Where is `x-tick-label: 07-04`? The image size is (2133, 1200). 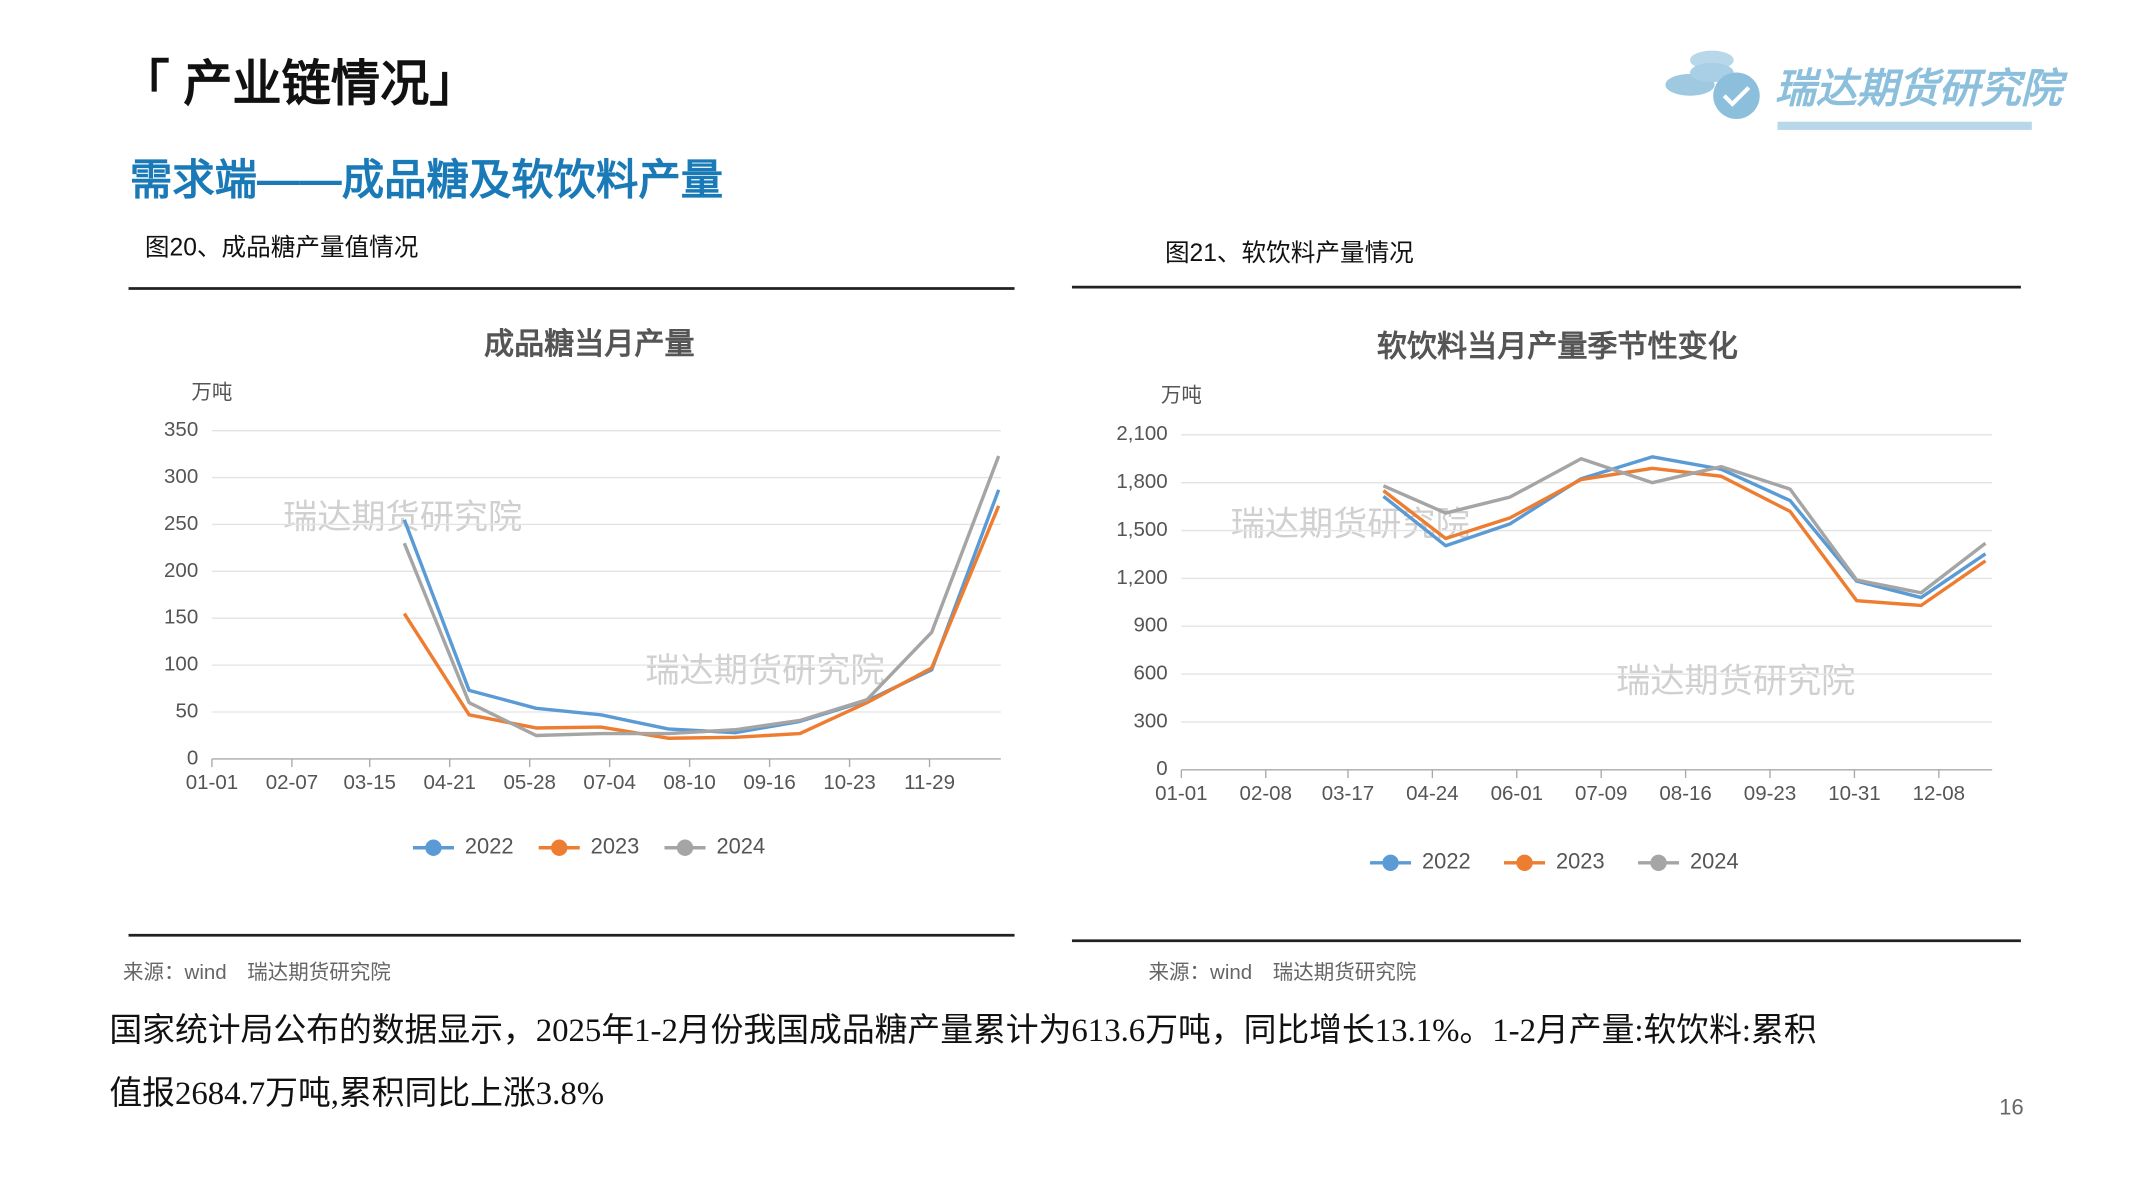 x-tick-label: 07-04 is located at coordinates (609, 782).